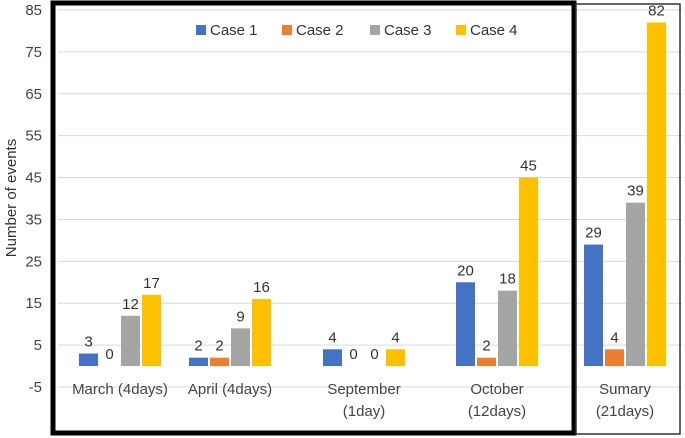 The image size is (685, 438). I want to click on y-tick-label: 75, so click(33, 52).